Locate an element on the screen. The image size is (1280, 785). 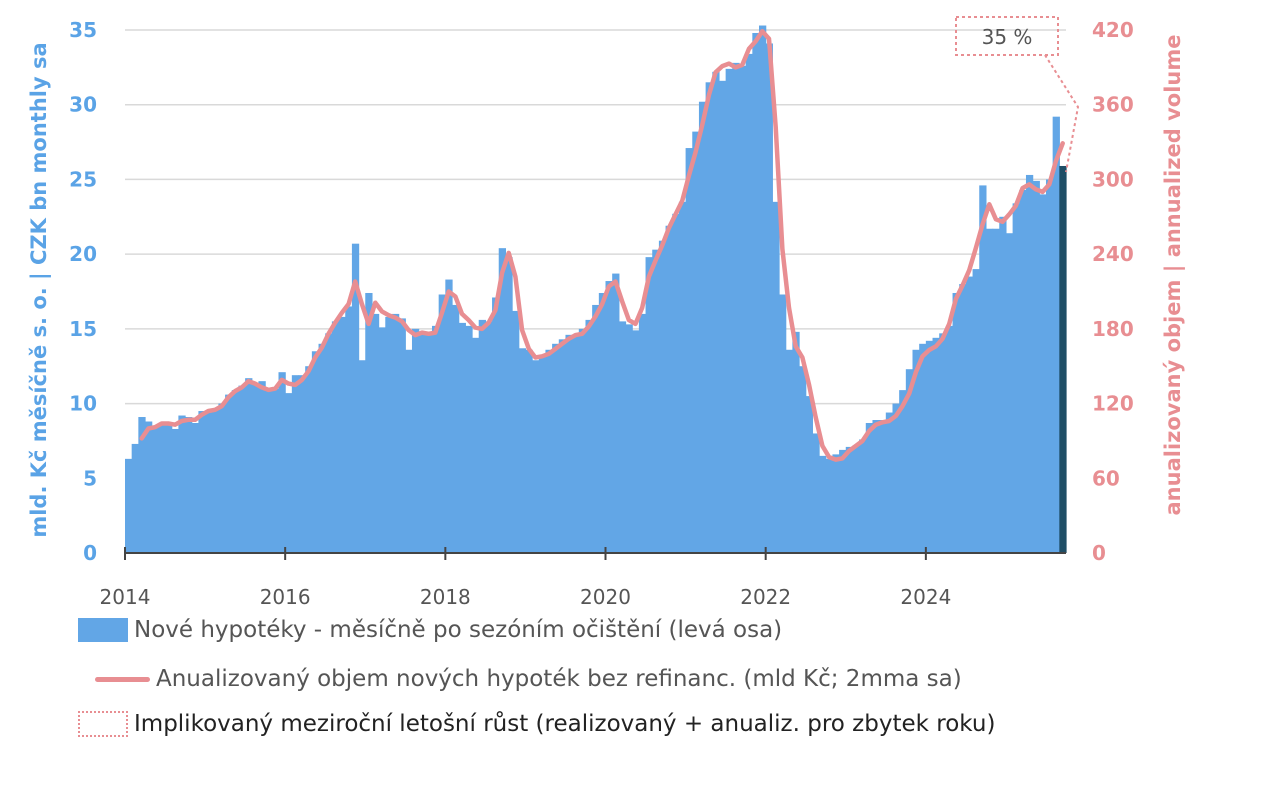
right-tick-label: 300 is located at coordinates (1113, 179).